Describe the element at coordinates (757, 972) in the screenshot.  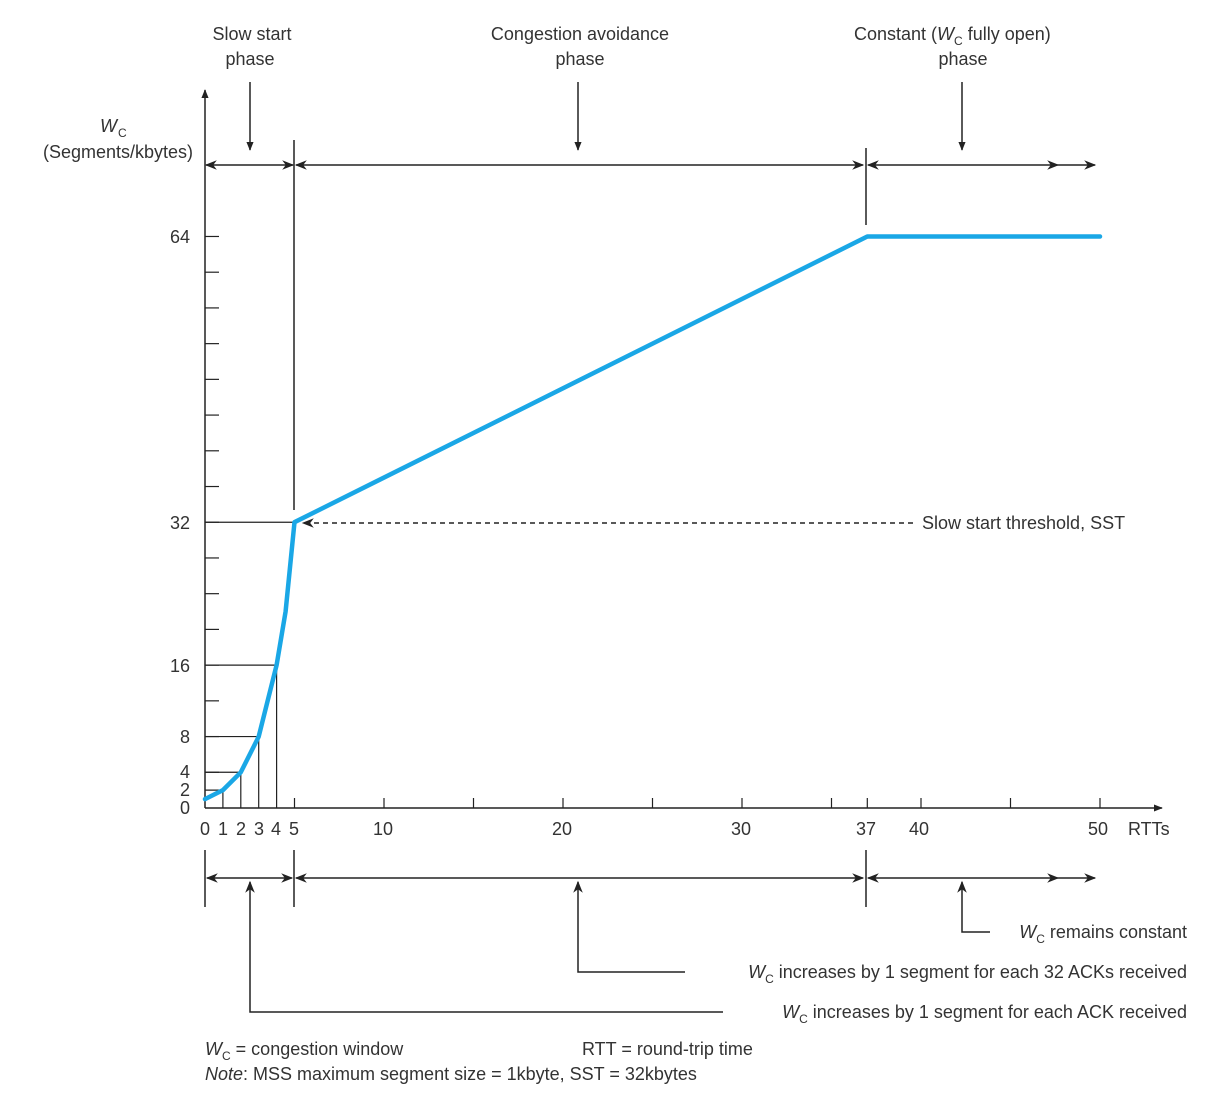
I see `callout-congestion-avoidance-symbol: W` at that location.